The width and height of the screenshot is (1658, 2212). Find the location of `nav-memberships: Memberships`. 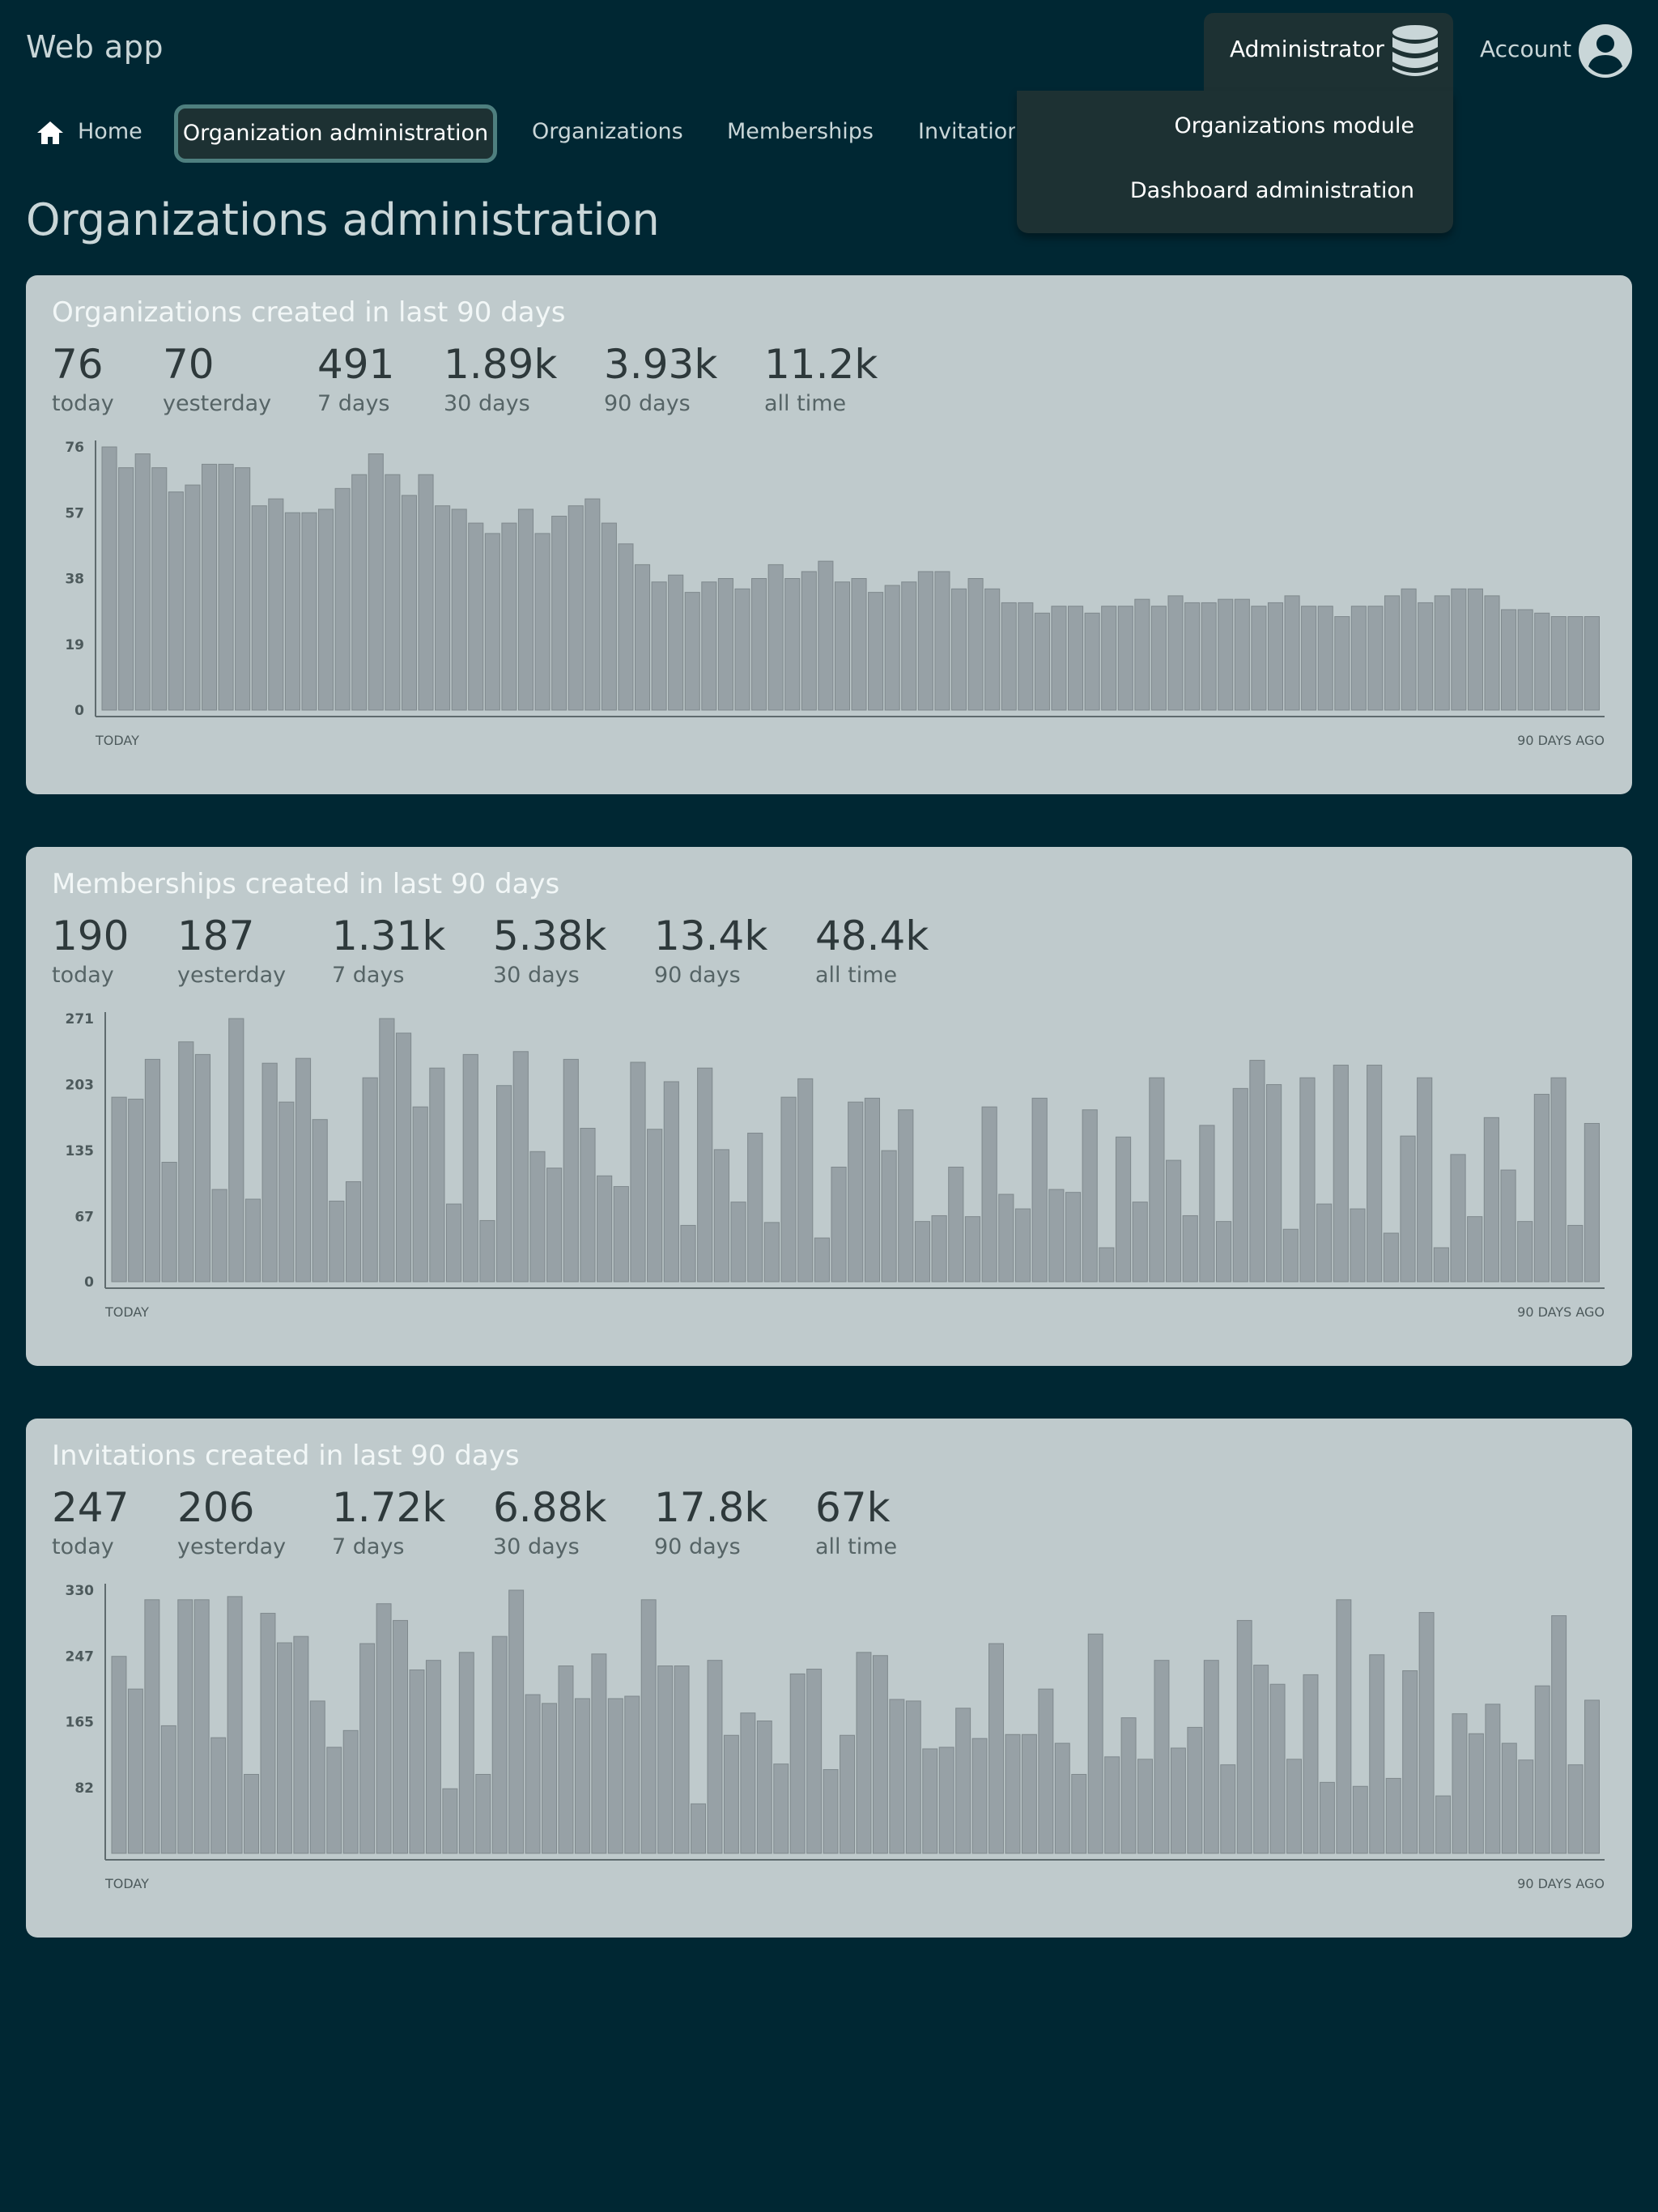

nav-memberships: Memberships is located at coordinates (800, 132).